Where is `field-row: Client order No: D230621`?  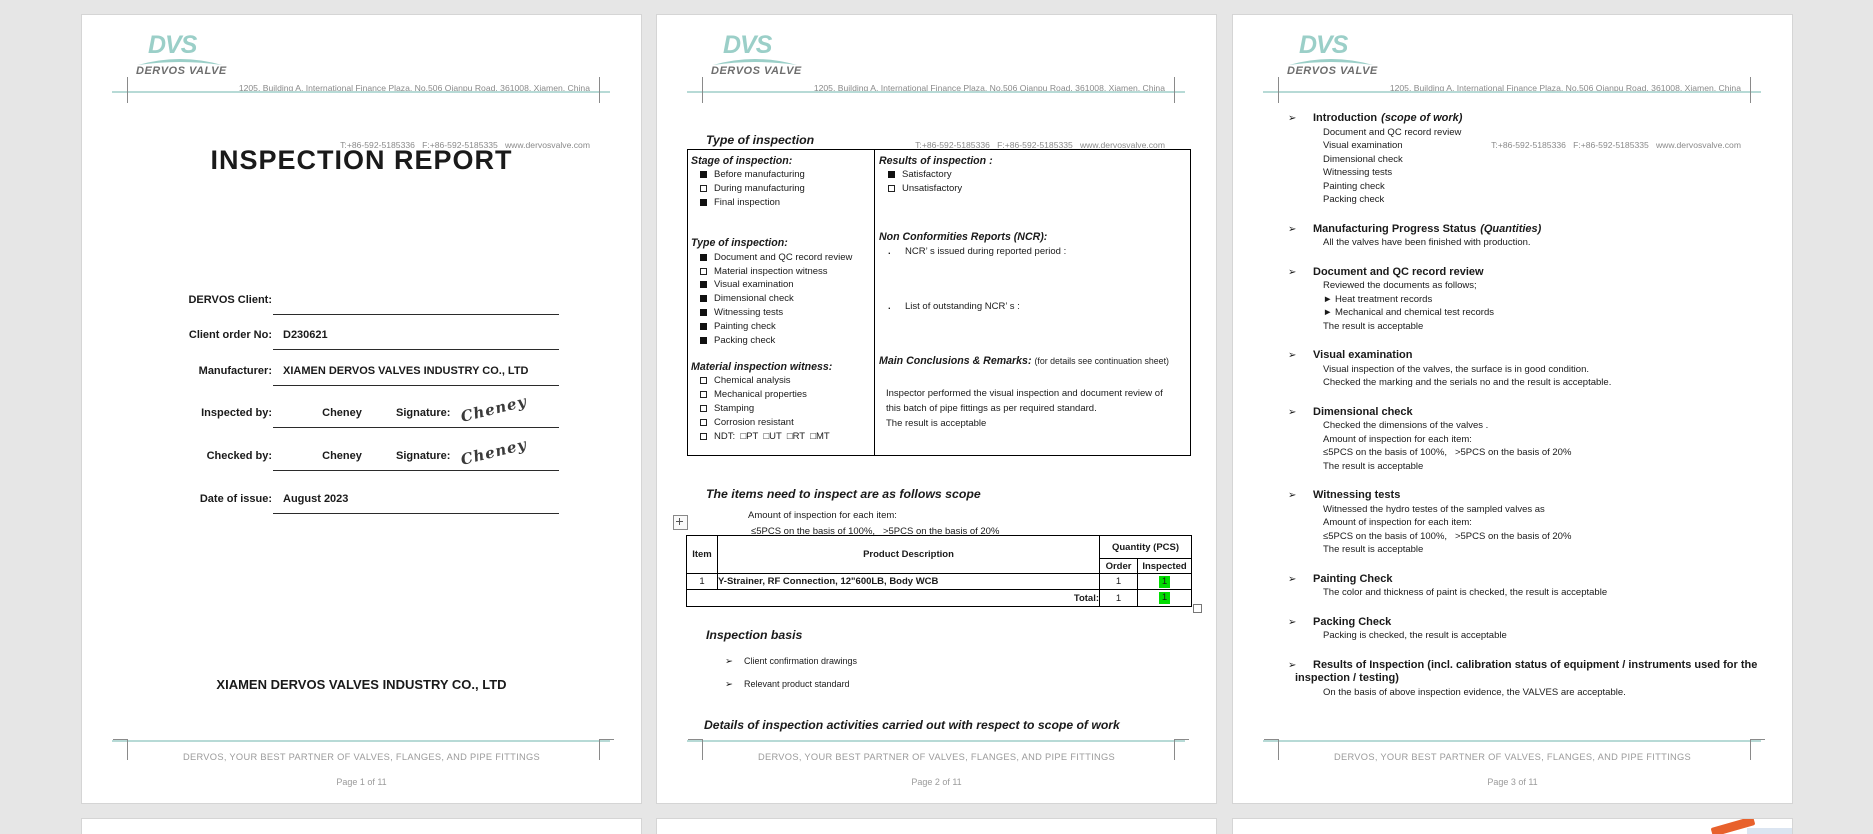
field-row: Client order No: D230621 is located at coordinates (362, 342).